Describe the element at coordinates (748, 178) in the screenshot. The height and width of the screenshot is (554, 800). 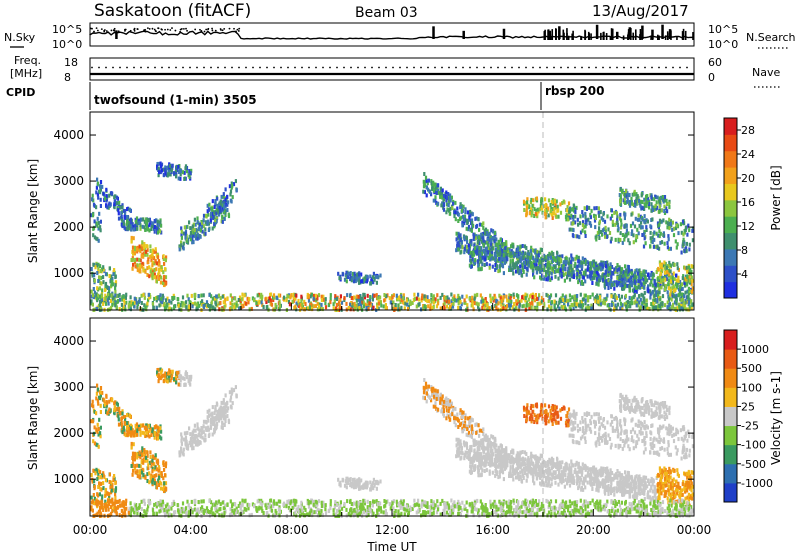
I see `colorbar-tick-label: 20` at that location.